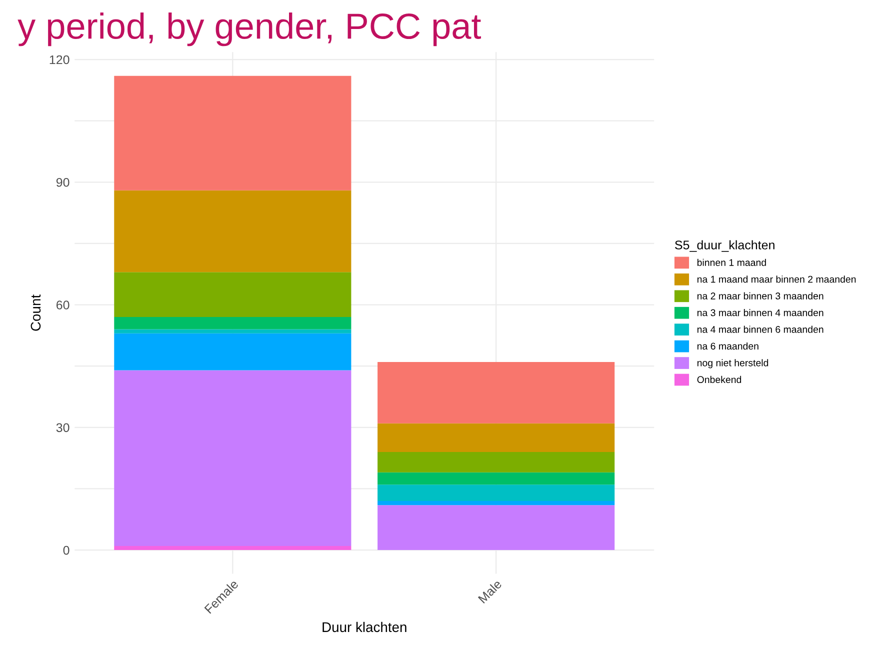 The width and height of the screenshot is (878, 652). I want to click on legend-label: na 1 maand maar binnen 2 maanden, so click(776, 279).